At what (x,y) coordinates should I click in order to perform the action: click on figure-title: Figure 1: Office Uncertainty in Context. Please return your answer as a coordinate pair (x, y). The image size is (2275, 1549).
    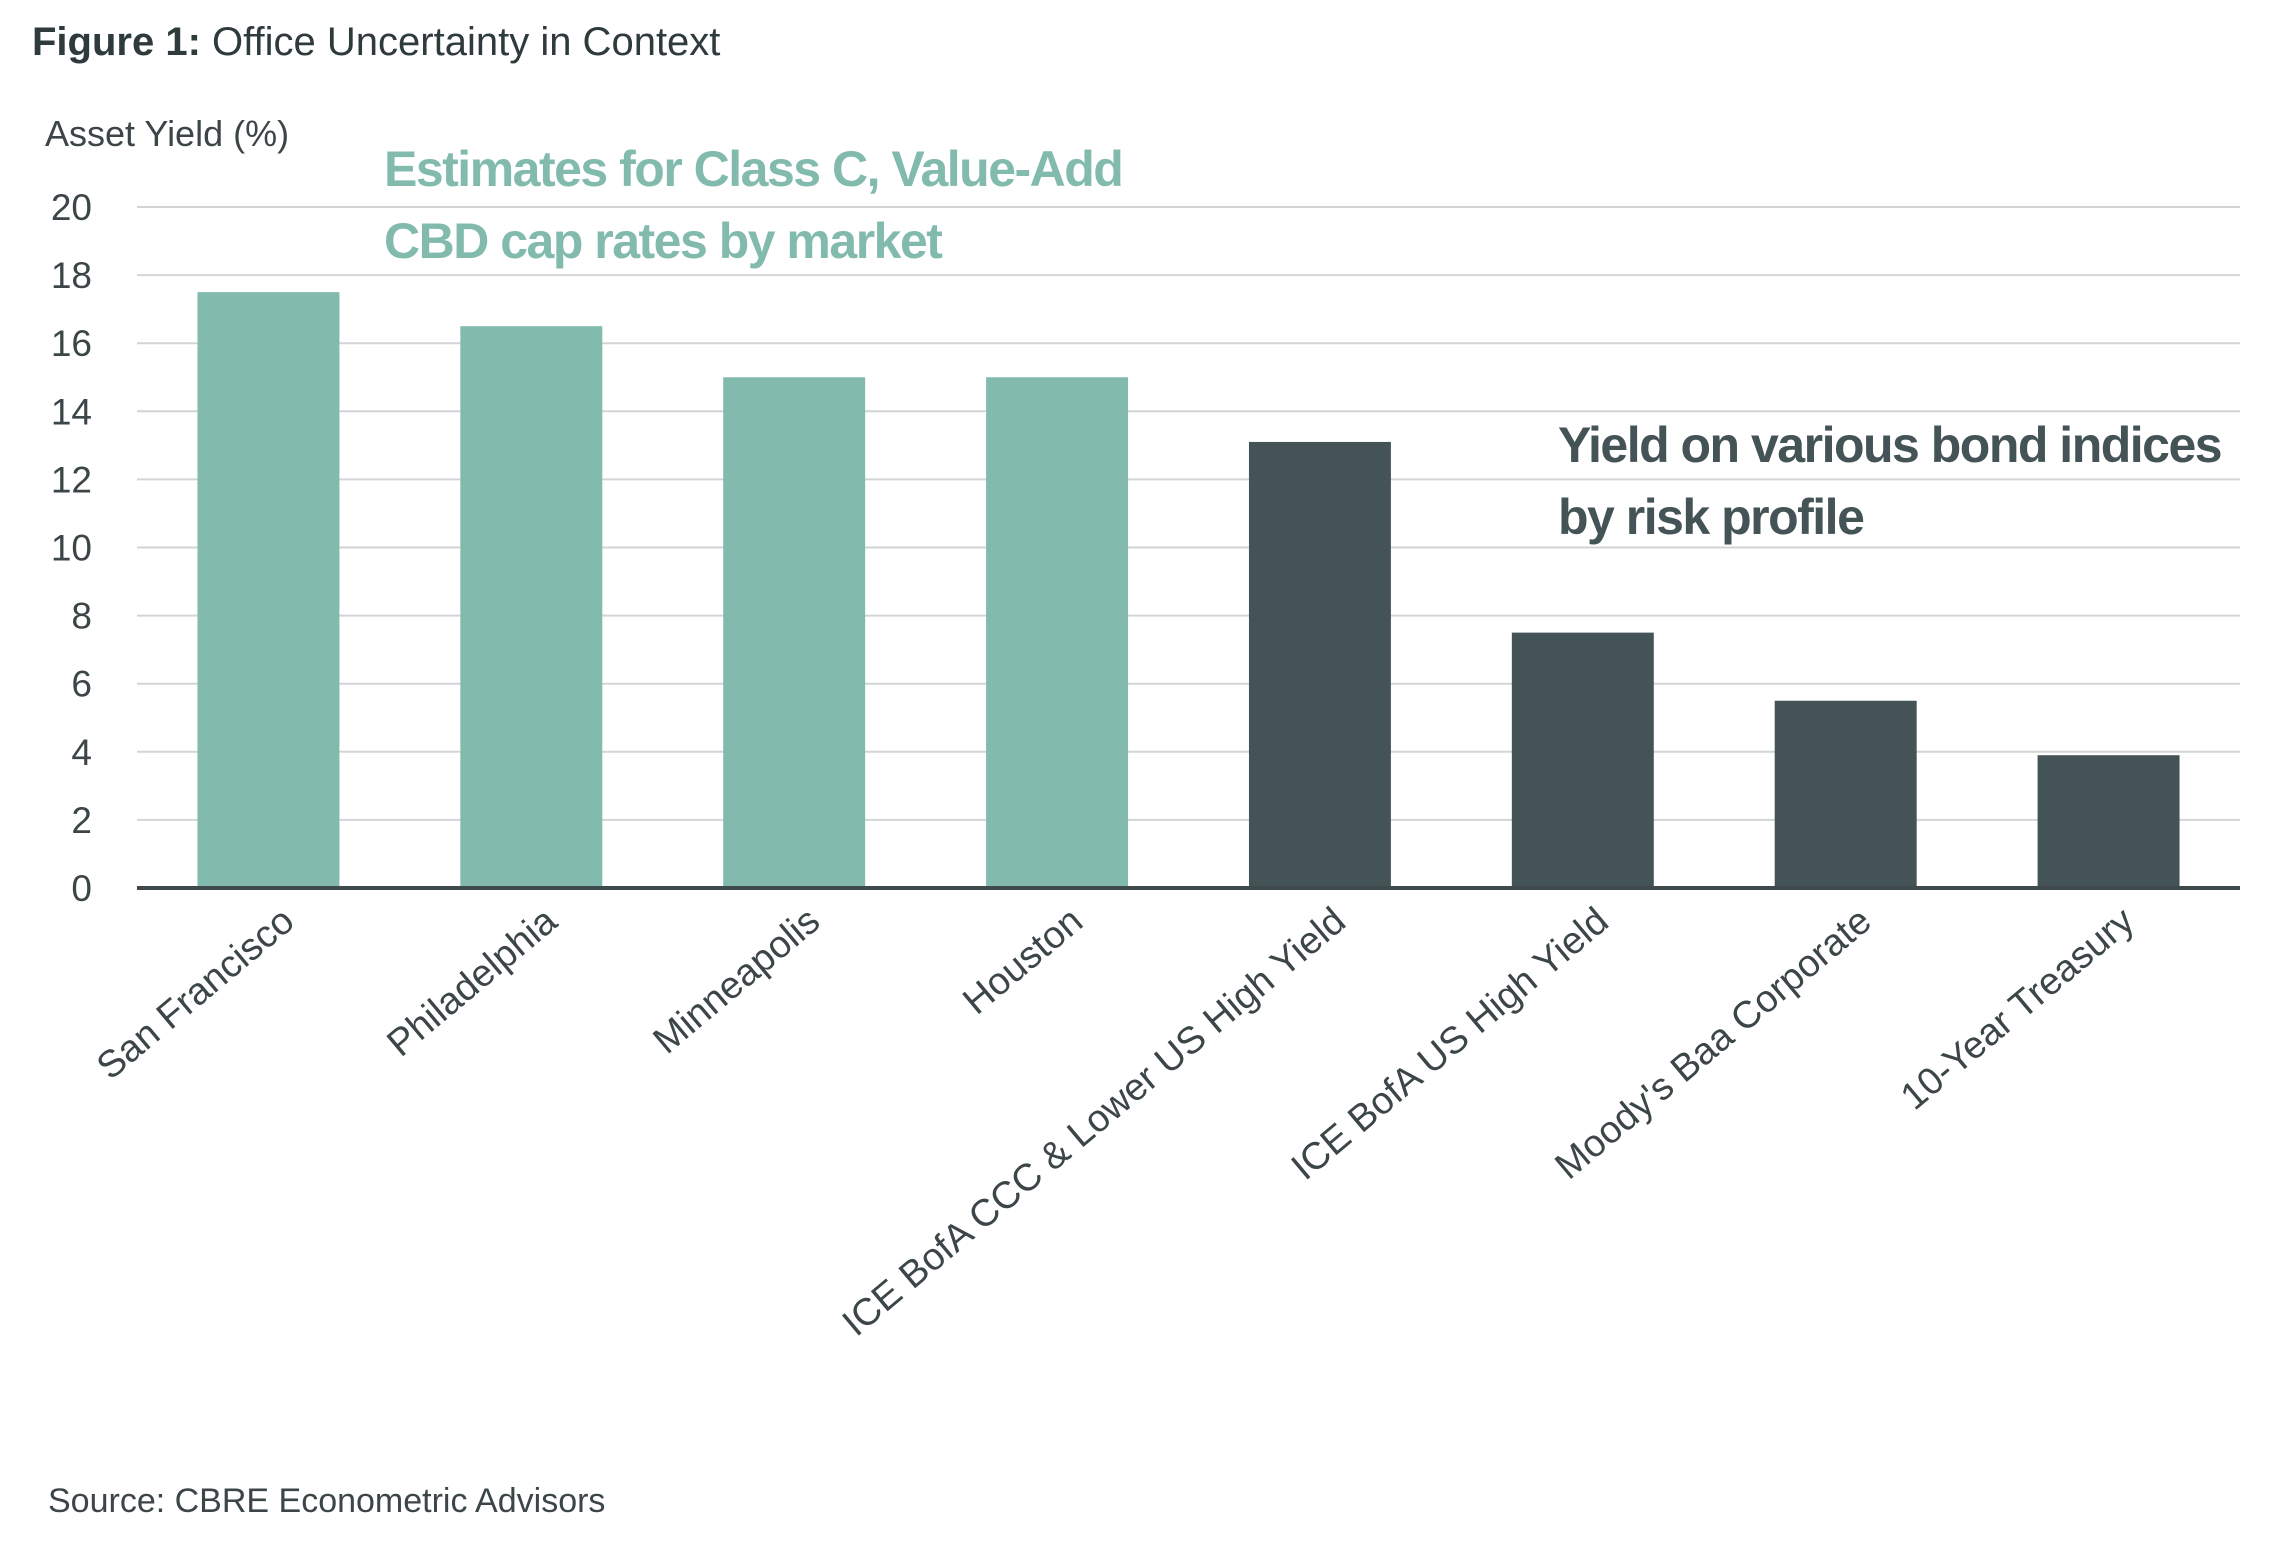
    Looking at the image, I should click on (376, 42).